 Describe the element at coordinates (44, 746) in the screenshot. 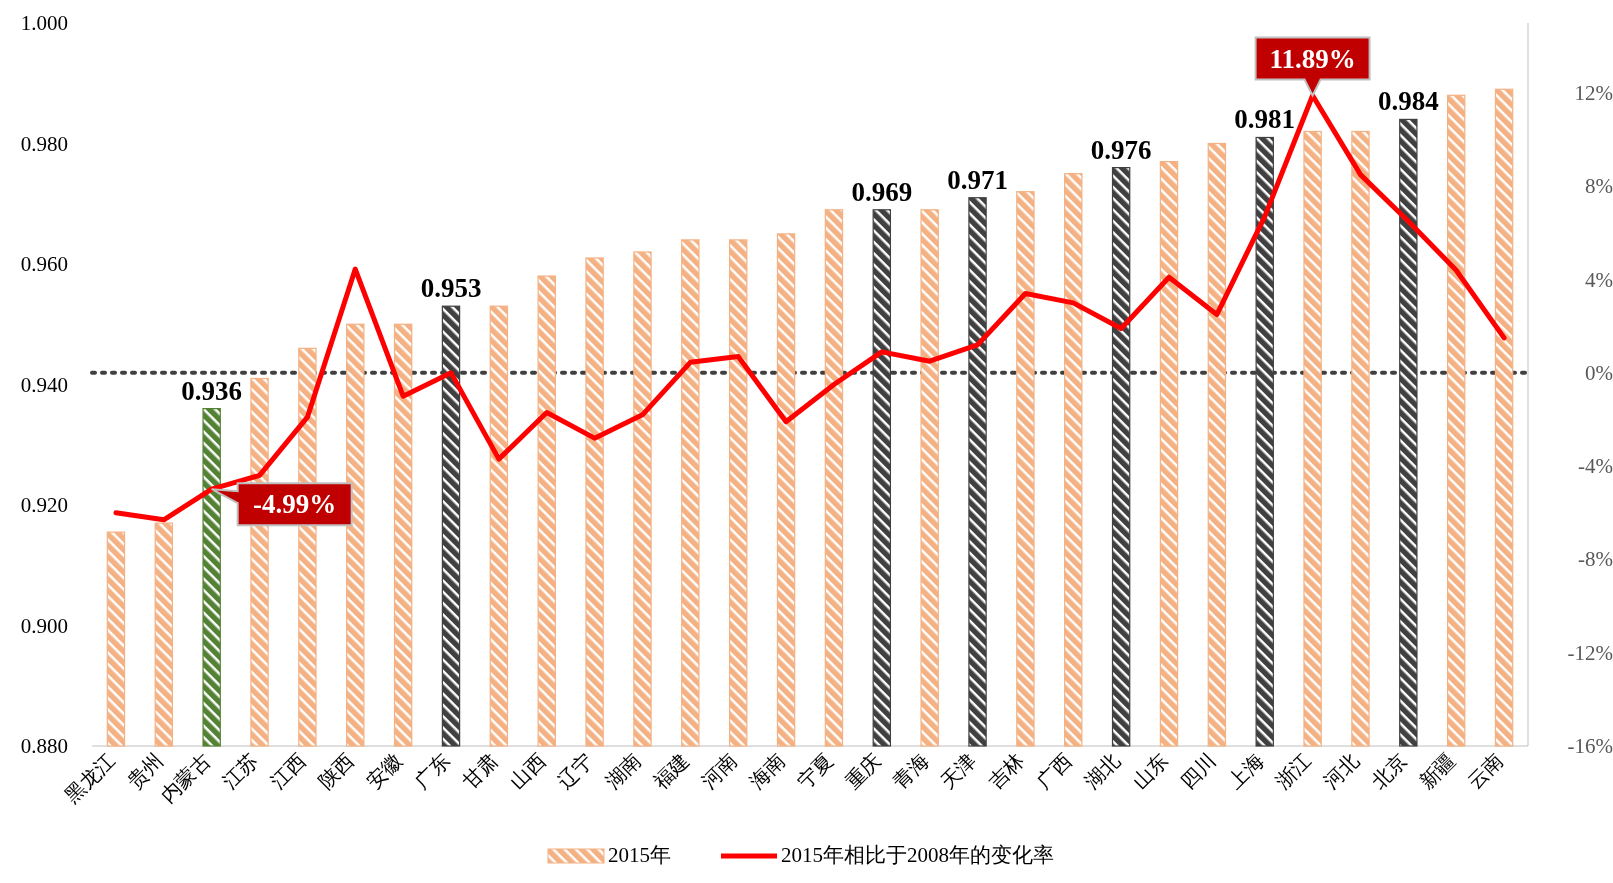

I see `y-tick-label: 0.880` at that location.